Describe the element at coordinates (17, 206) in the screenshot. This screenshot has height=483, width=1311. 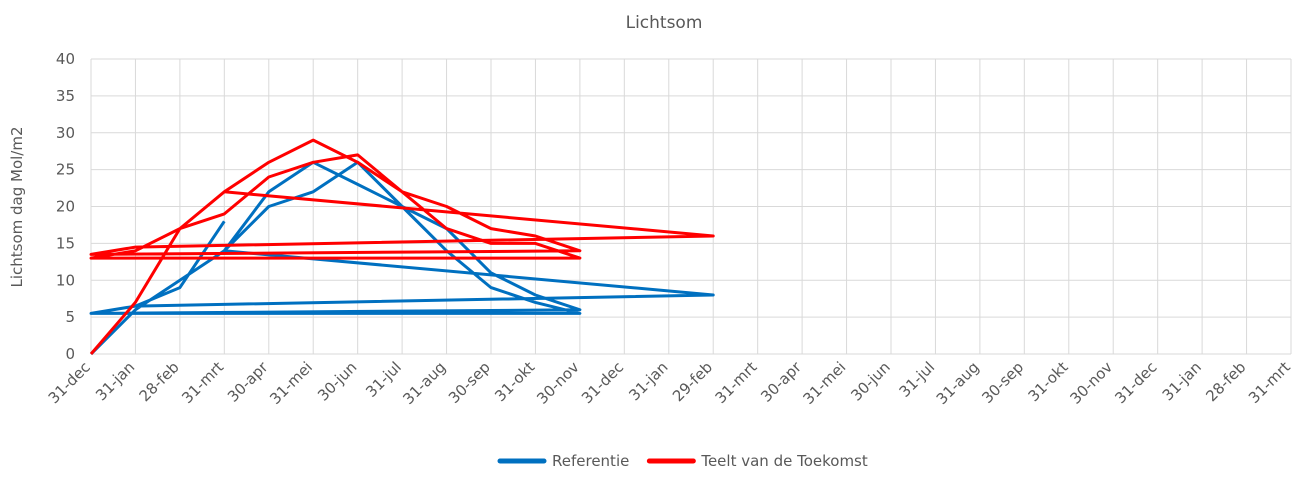
I see `y-axis-label: Lichtsom dag Mol/m2` at that location.